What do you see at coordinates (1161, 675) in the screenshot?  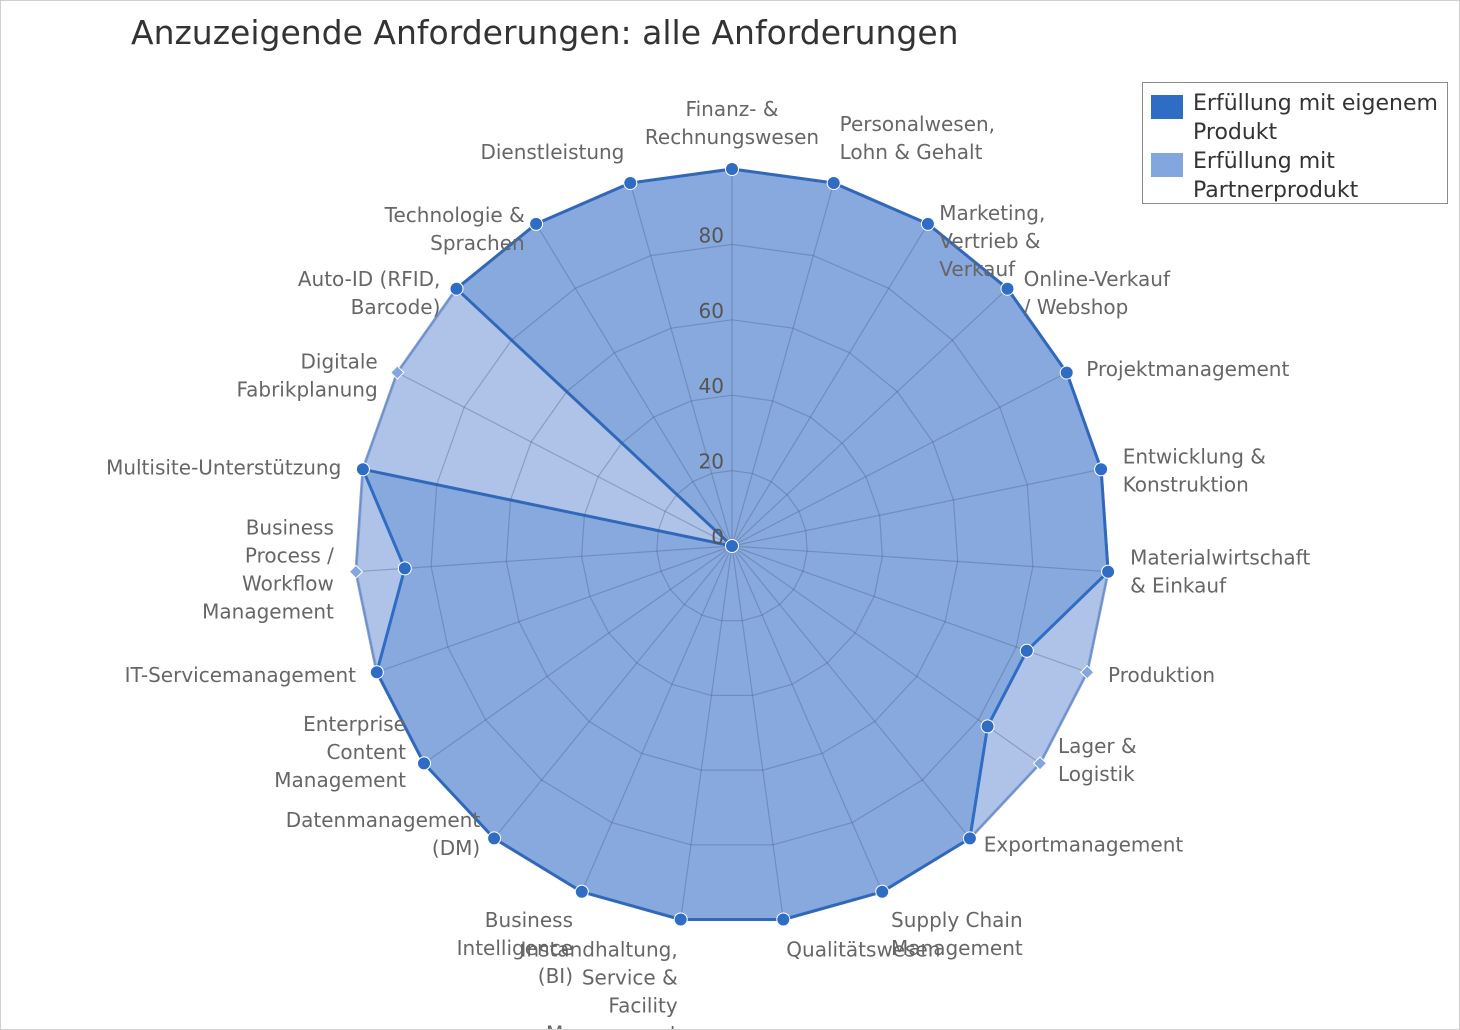 I see `category-label: Produktion` at bounding box center [1161, 675].